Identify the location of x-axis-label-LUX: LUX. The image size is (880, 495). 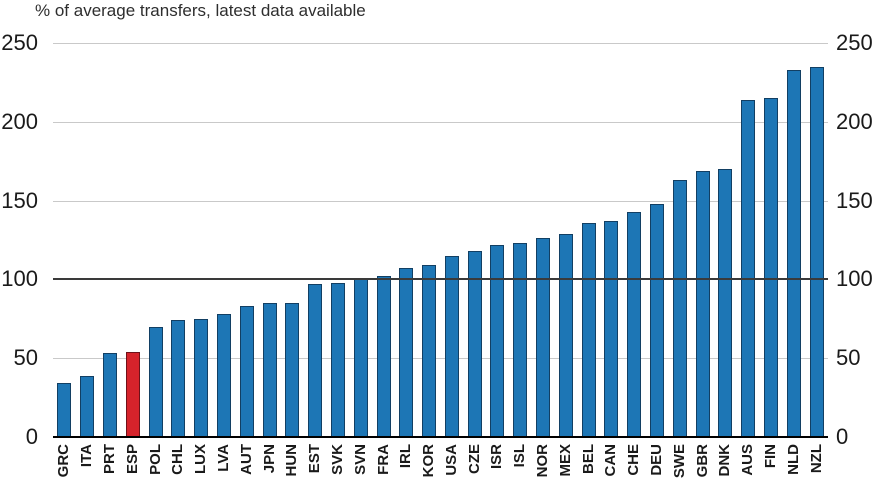
(200, 459).